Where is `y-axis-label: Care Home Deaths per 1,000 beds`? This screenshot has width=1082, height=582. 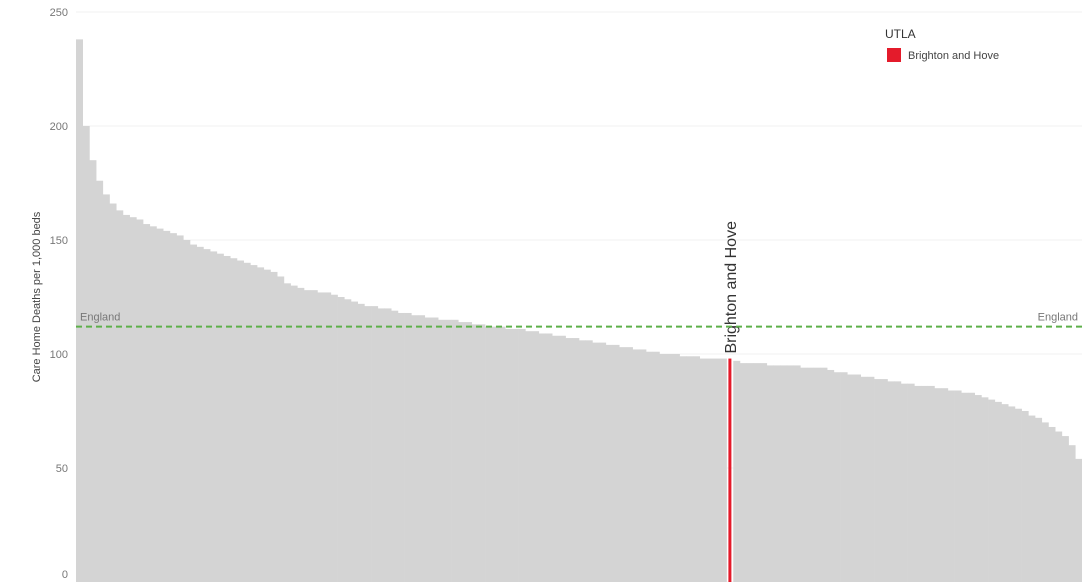
y-axis-label: Care Home Deaths per 1,000 beds is located at coordinates (37, 296).